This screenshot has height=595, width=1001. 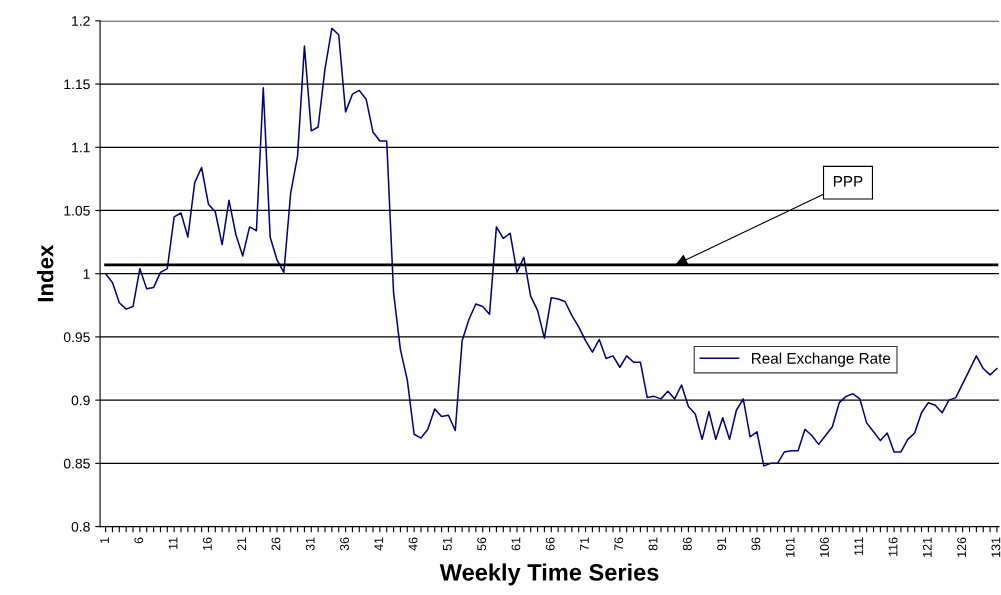 What do you see at coordinates (77, 210) in the screenshot?
I see `y-tick-label: 1.05` at bounding box center [77, 210].